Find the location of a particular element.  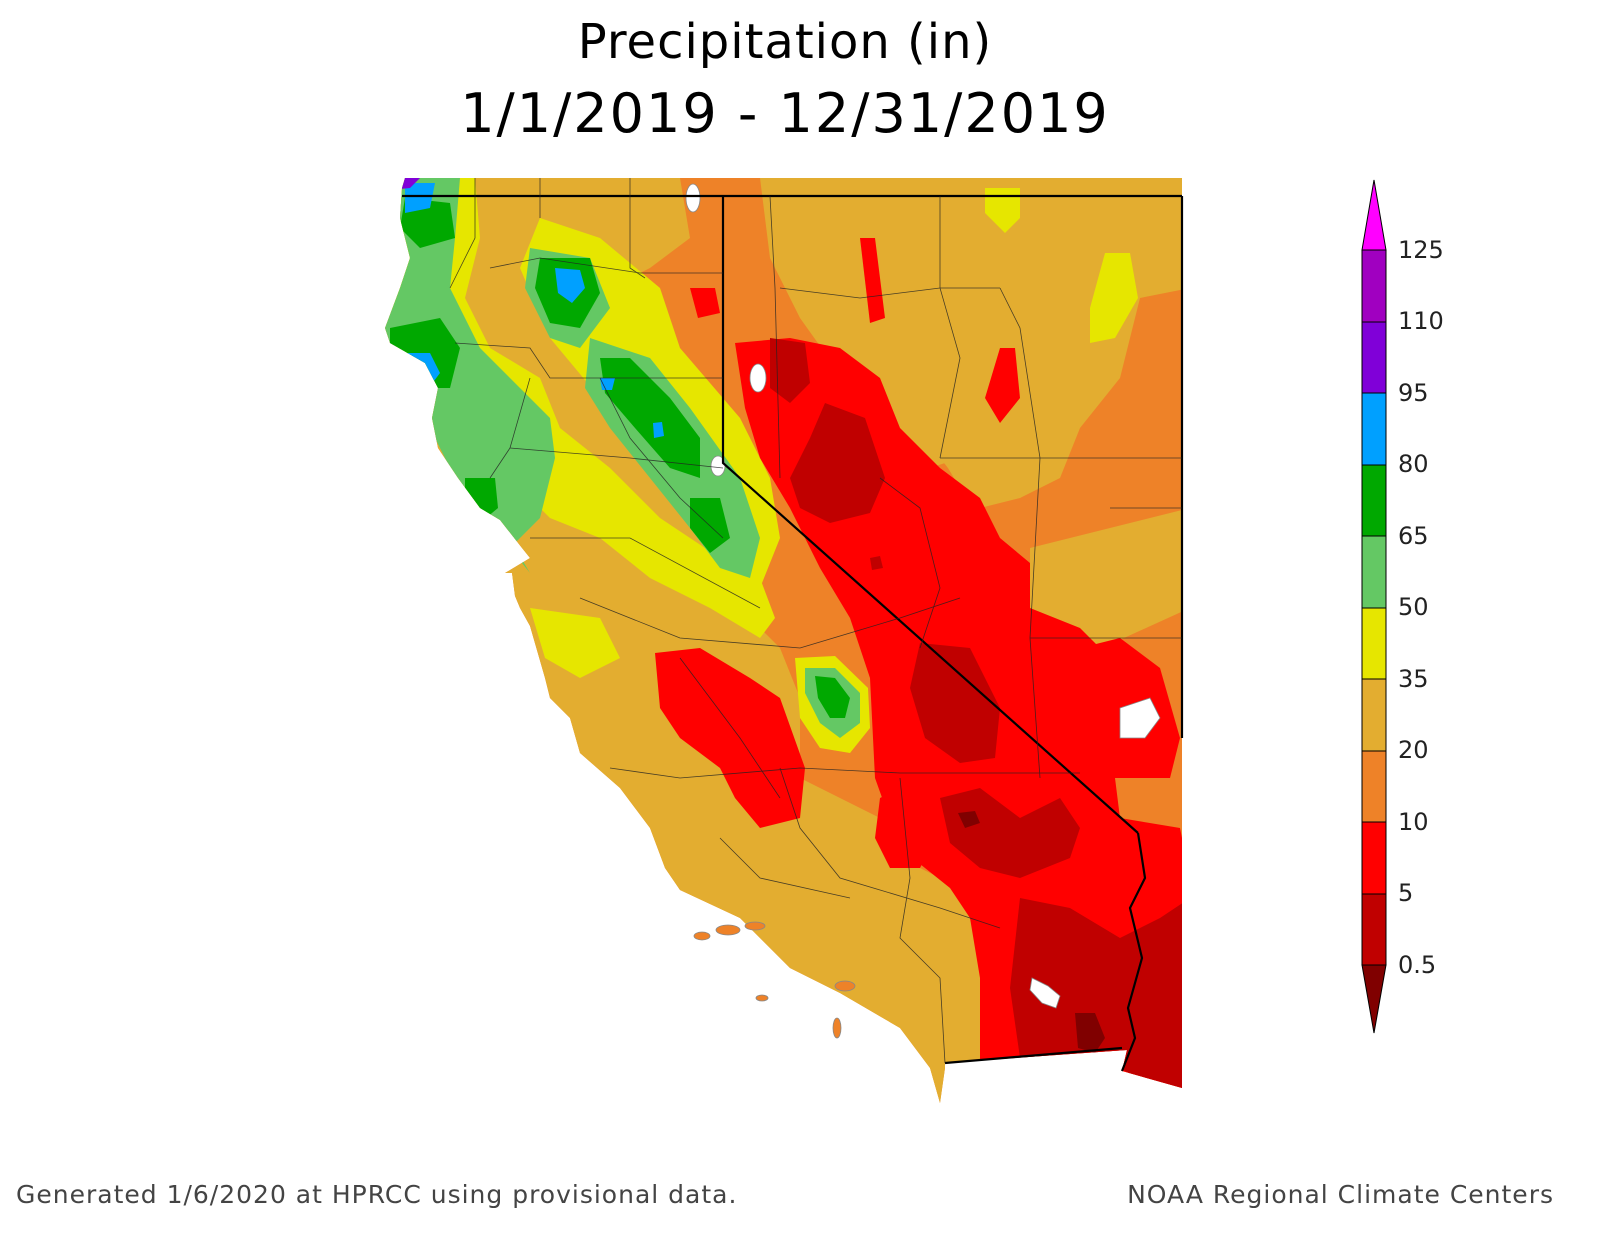

legend-label: 5 is located at coordinates (1406, 893).